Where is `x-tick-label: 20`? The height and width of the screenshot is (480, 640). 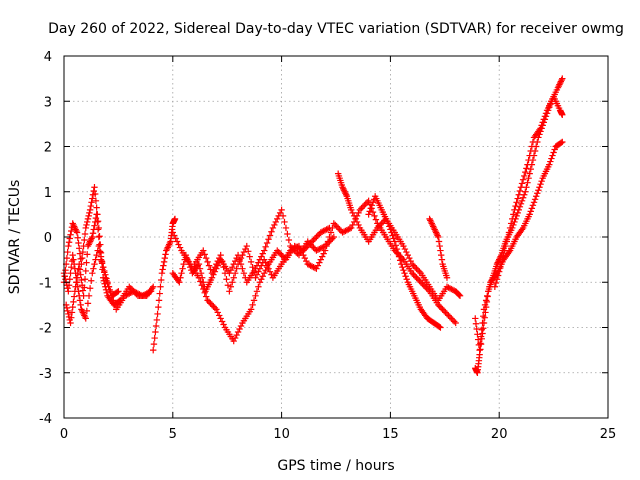
x-tick-label: 20 is located at coordinates (499, 434).